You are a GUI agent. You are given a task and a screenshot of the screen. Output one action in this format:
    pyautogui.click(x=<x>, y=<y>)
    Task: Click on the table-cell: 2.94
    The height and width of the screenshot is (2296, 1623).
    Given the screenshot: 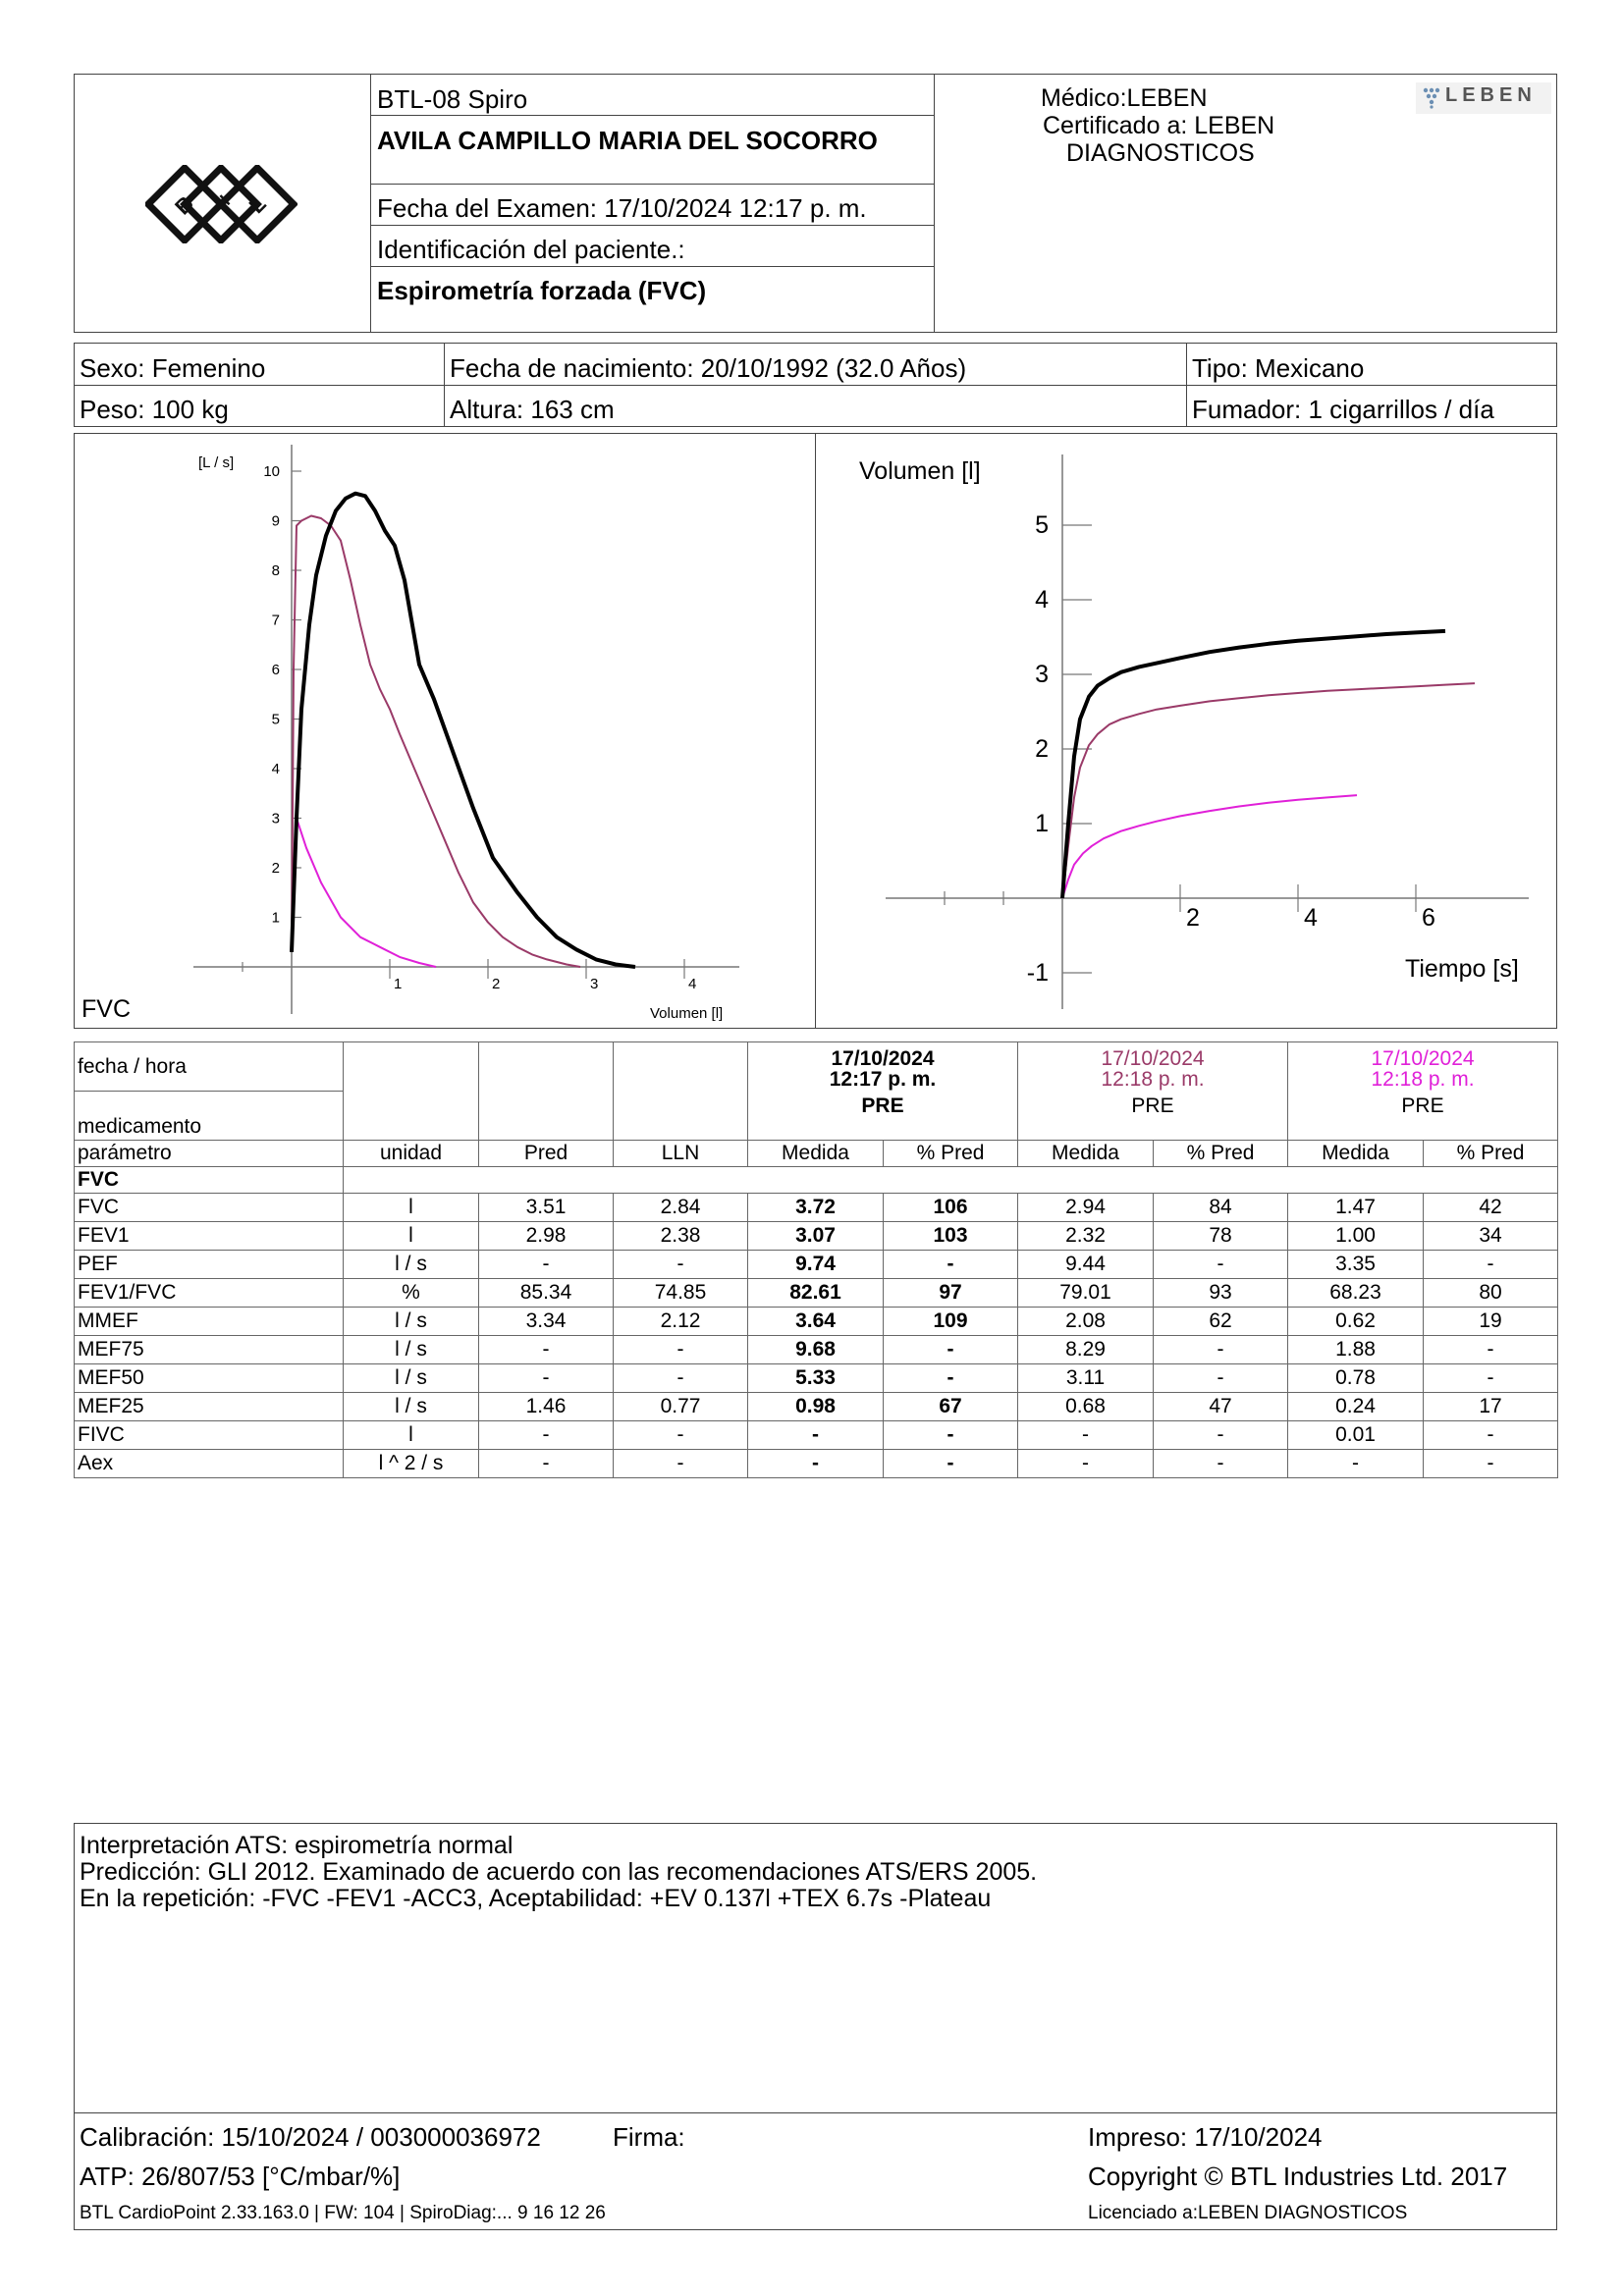 What is the action you would take?
    pyautogui.click(x=1085, y=1207)
    